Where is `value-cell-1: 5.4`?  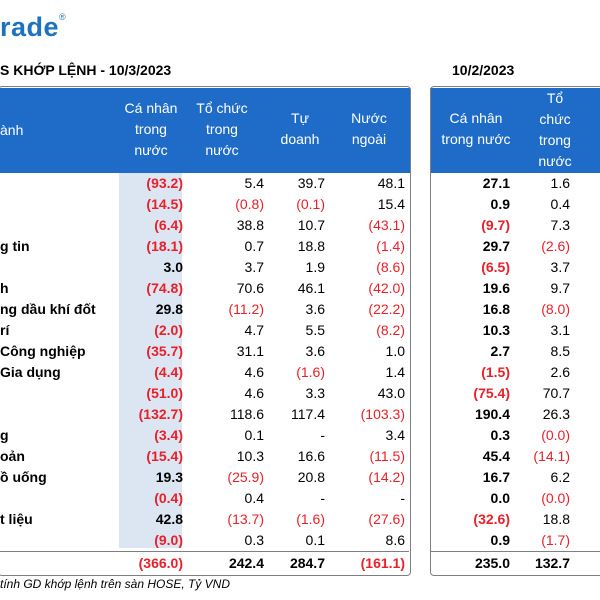 value-cell-1: 5.4 is located at coordinates (254, 183).